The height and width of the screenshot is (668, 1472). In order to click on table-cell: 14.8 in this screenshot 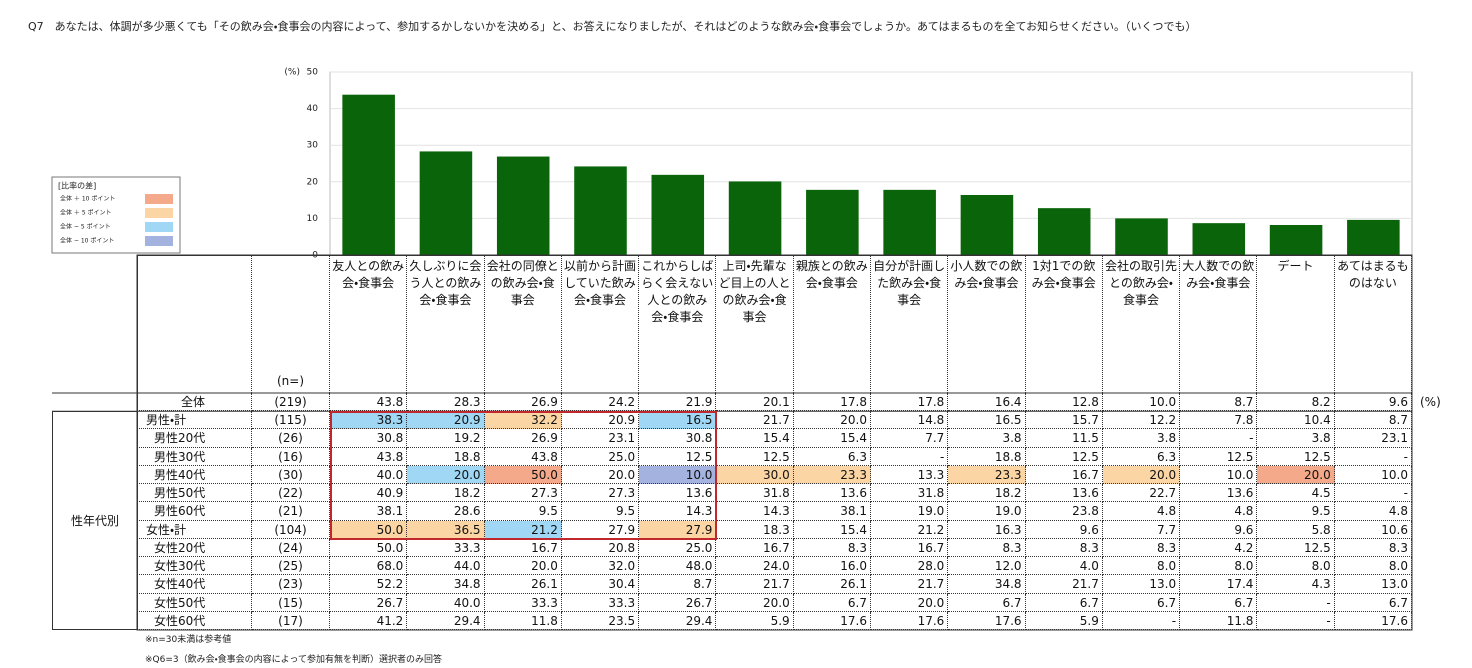, I will do `click(910, 420)`.